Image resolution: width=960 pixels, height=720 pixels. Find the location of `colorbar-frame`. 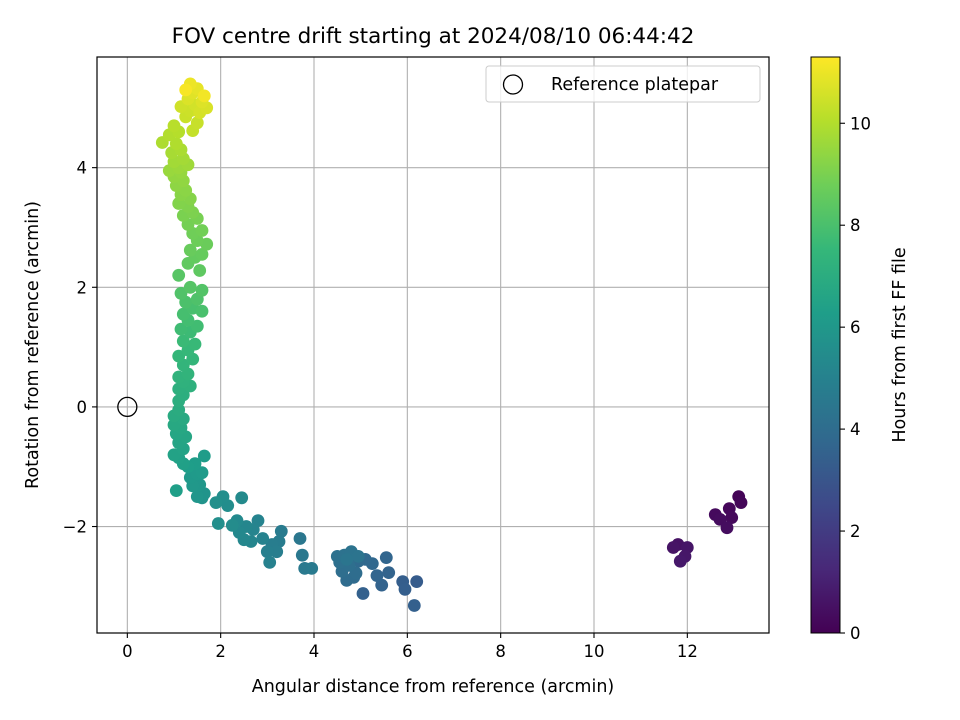

colorbar-frame is located at coordinates (825, 345).